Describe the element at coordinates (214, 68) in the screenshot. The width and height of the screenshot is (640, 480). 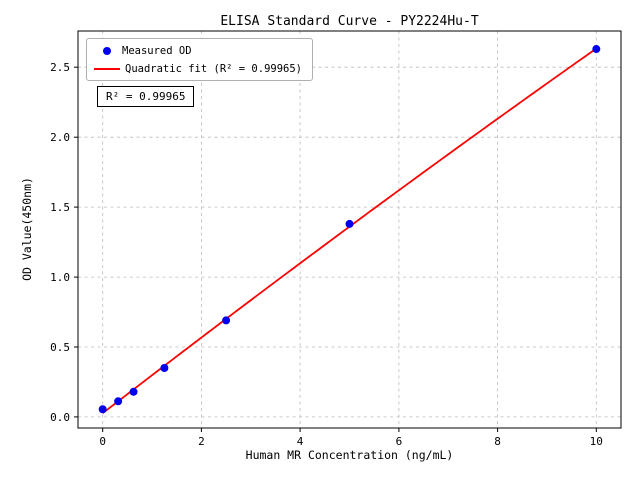
I see `legend-label-quadratic-fit: Quadratic fit (R² = 0.99965)` at that location.